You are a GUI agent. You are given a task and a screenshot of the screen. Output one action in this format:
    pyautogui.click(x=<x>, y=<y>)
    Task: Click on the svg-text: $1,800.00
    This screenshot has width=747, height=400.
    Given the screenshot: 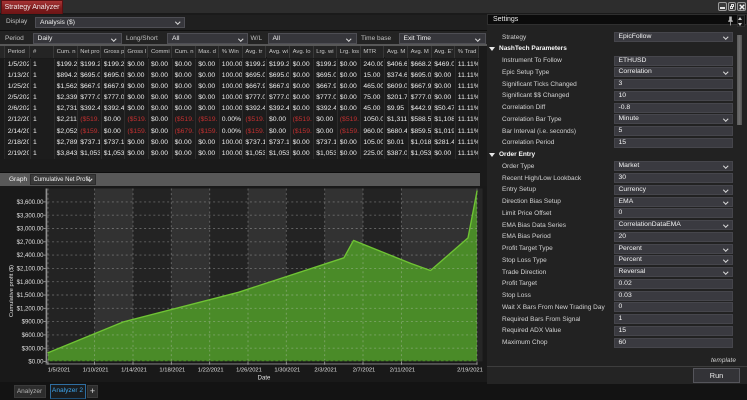 What is the action you would take?
    pyautogui.click(x=31, y=283)
    